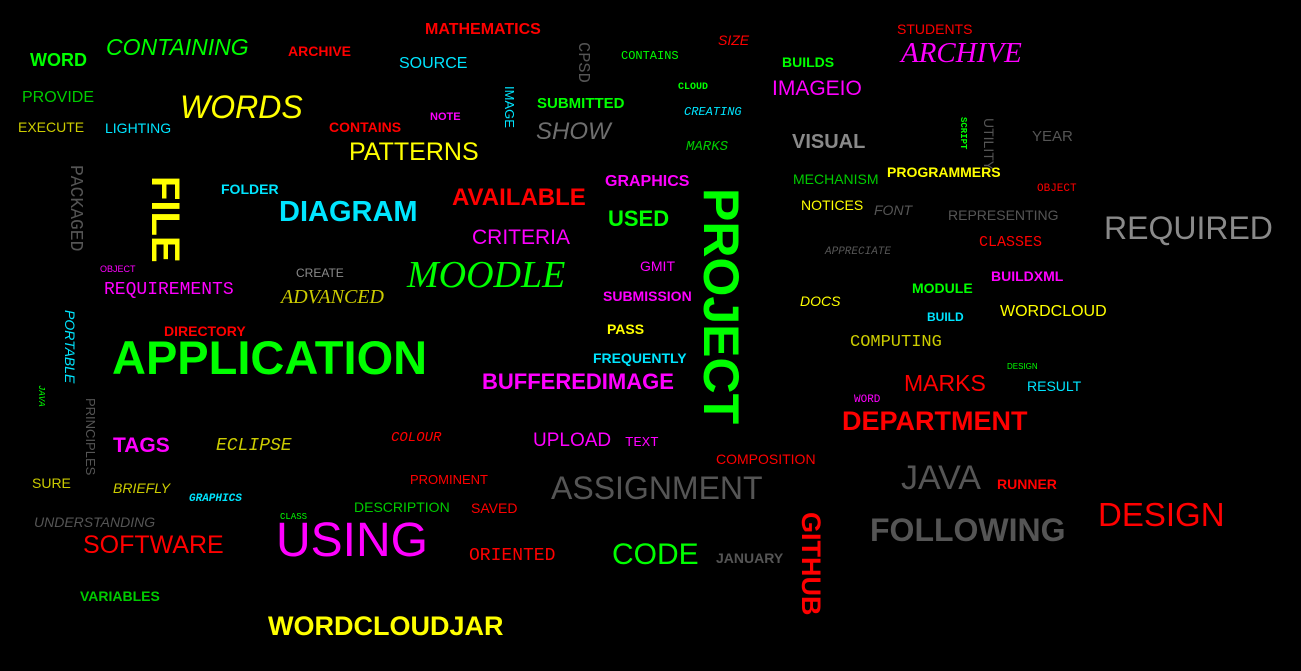 This screenshot has width=1301, height=671. I want to click on word-utility: UTILITY, so click(989, 144).